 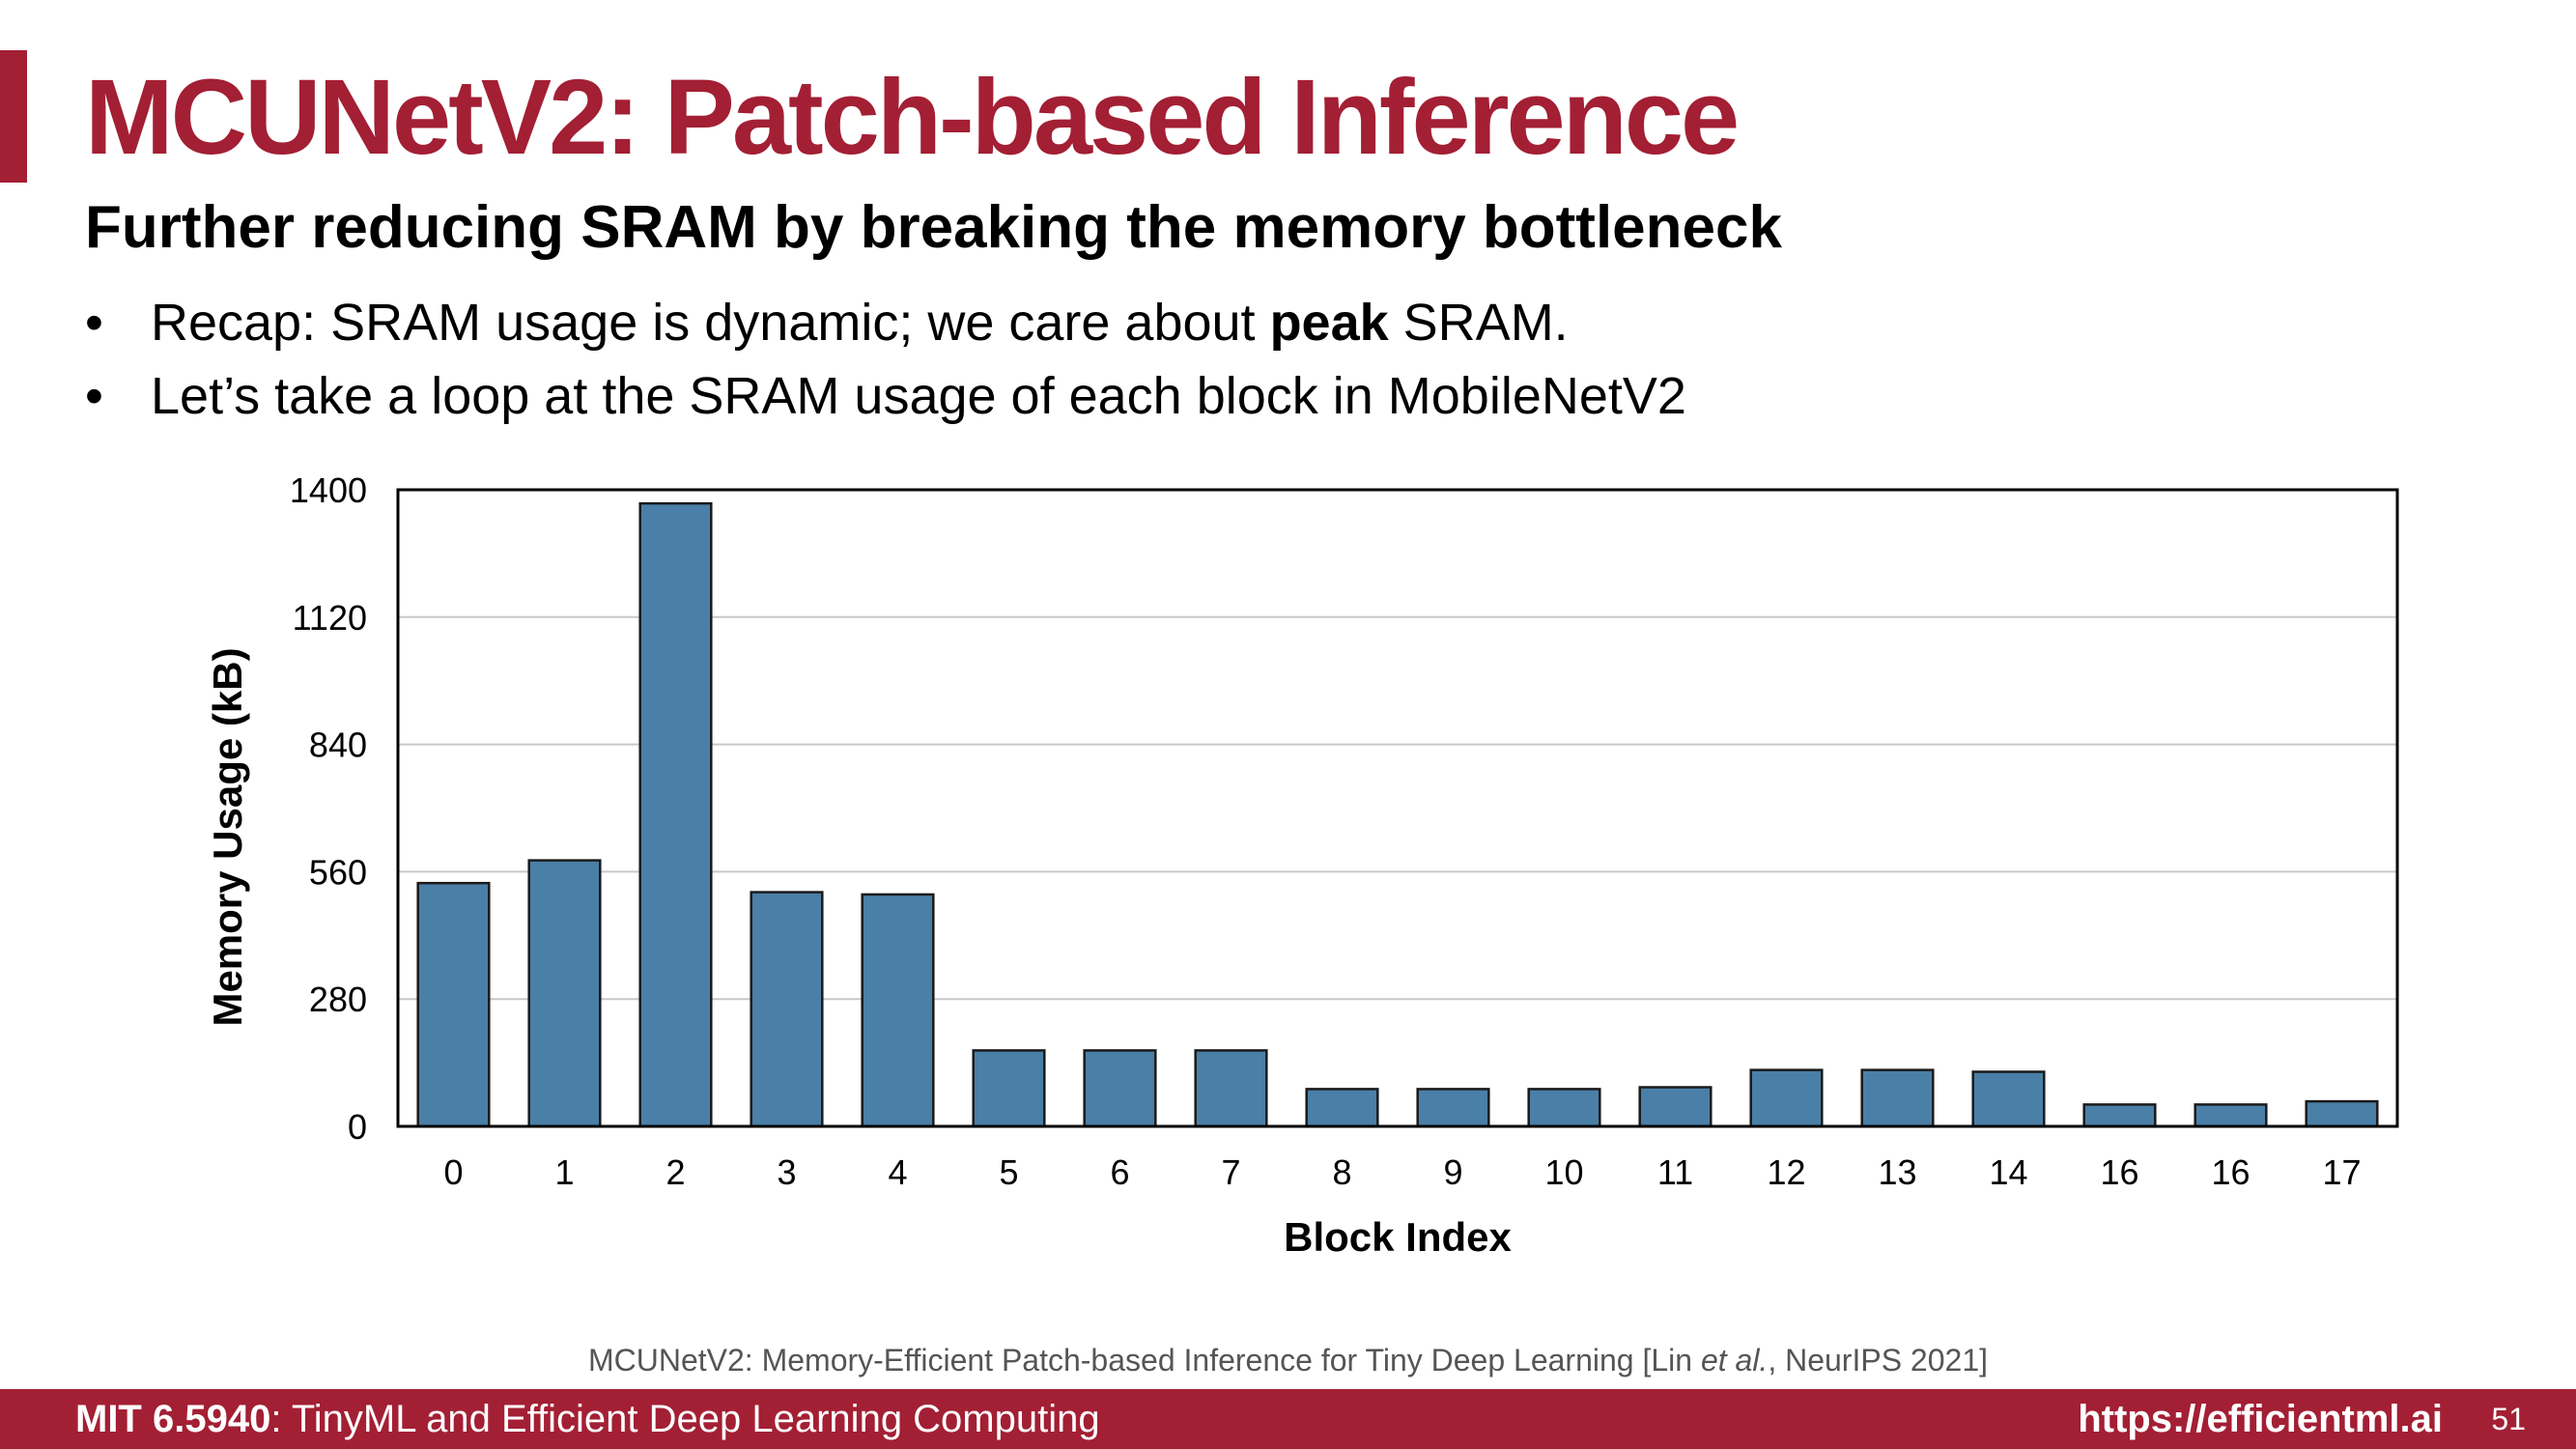 What do you see at coordinates (1329, 323) in the screenshot?
I see `bullet-emphasis: peak` at bounding box center [1329, 323].